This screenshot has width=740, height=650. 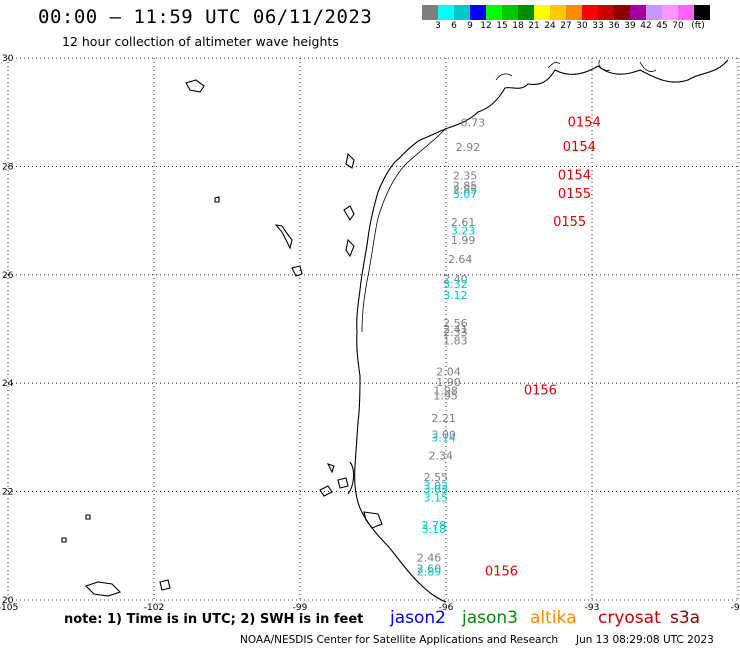 What do you see at coordinates (550, 26) in the screenshot?
I see `colorbar-label: 24` at bounding box center [550, 26].